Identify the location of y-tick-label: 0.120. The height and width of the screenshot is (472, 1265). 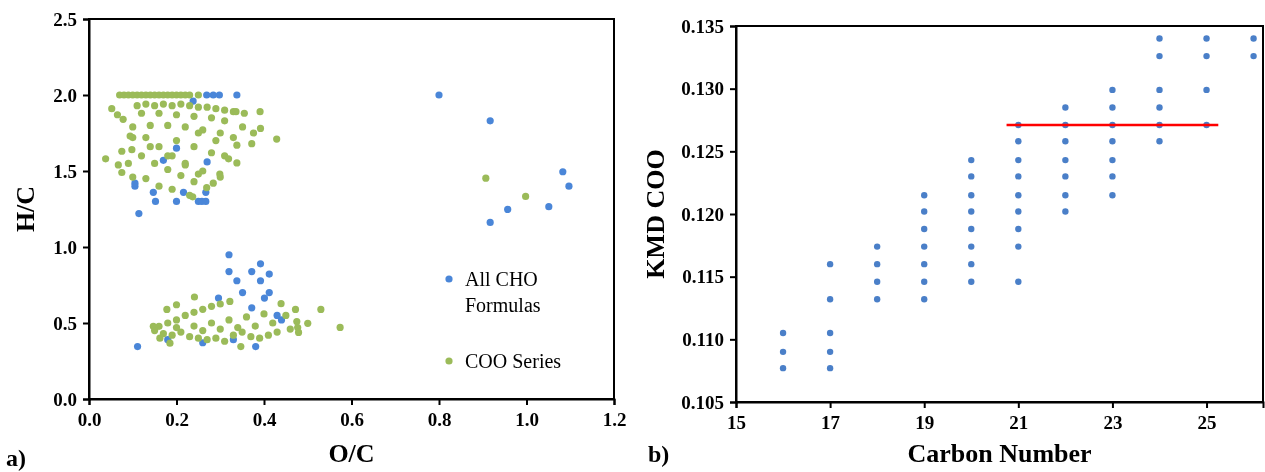
(702, 214).